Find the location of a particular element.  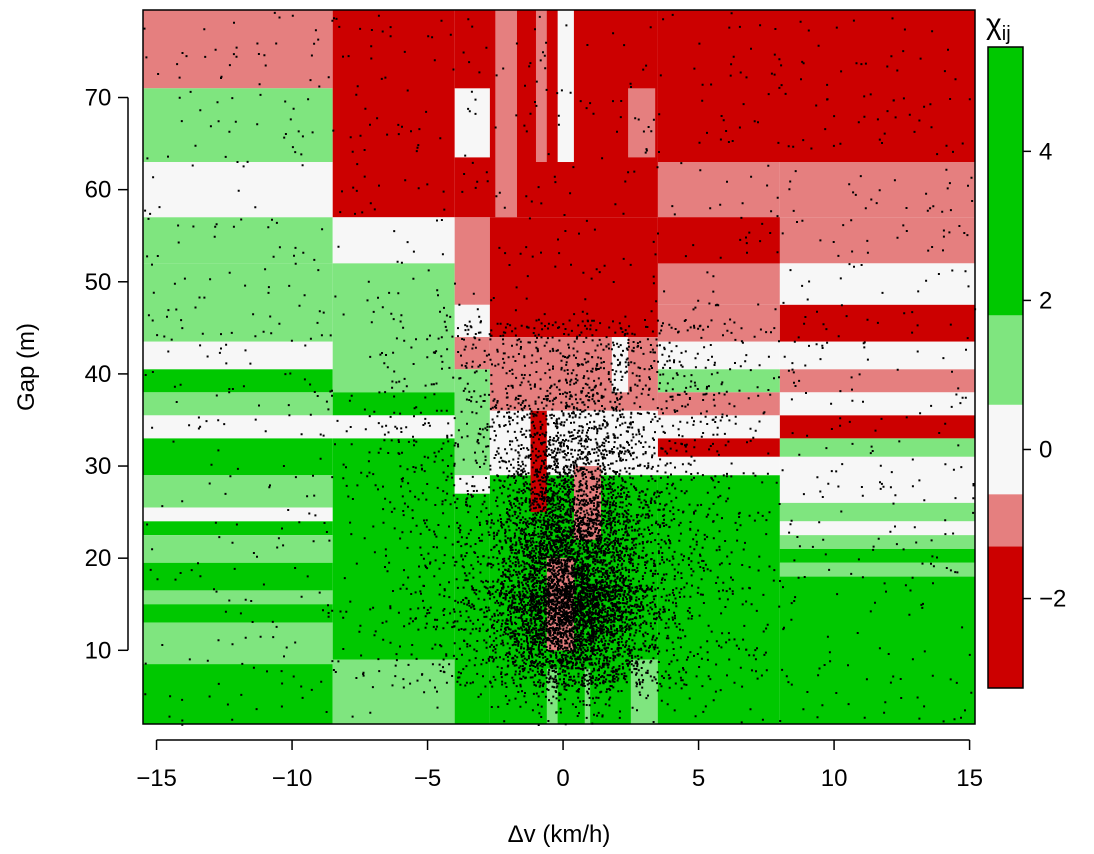

legend-title: χij is located at coordinates (998, 26).